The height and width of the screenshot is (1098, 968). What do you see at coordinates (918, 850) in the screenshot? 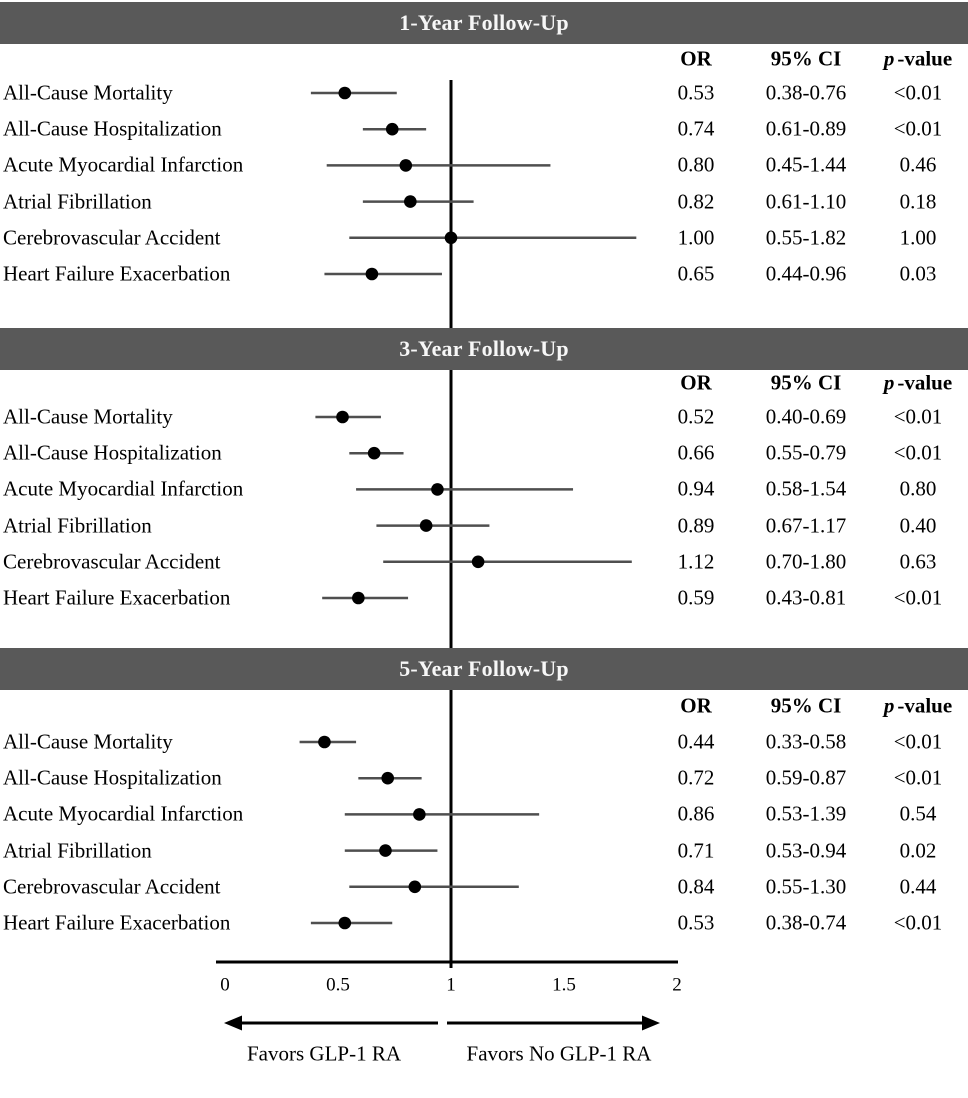
I see `p-value: 0.02` at bounding box center [918, 850].